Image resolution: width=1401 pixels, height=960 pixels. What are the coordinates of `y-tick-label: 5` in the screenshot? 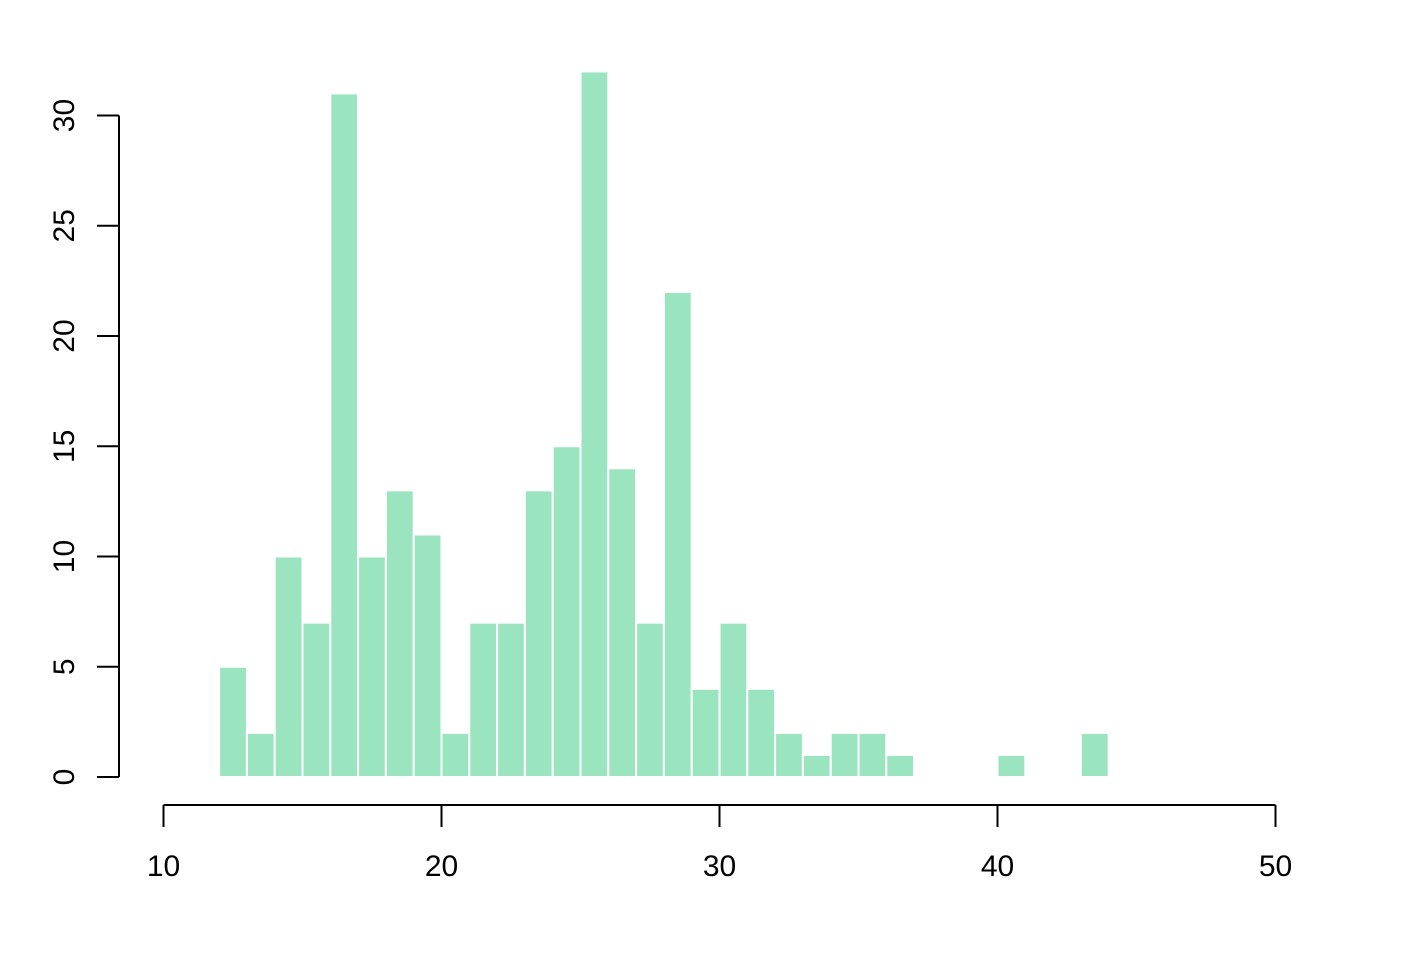 It's located at (64, 666).